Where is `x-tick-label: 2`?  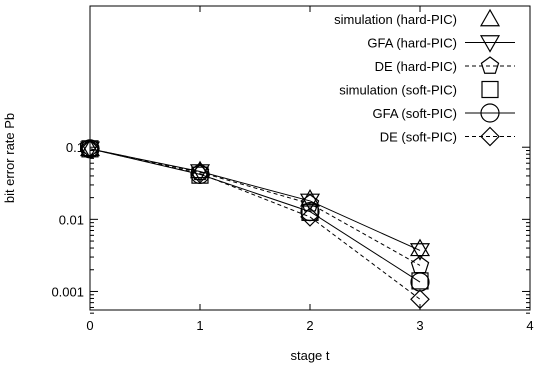 x-tick-label: 2 is located at coordinates (309, 325).